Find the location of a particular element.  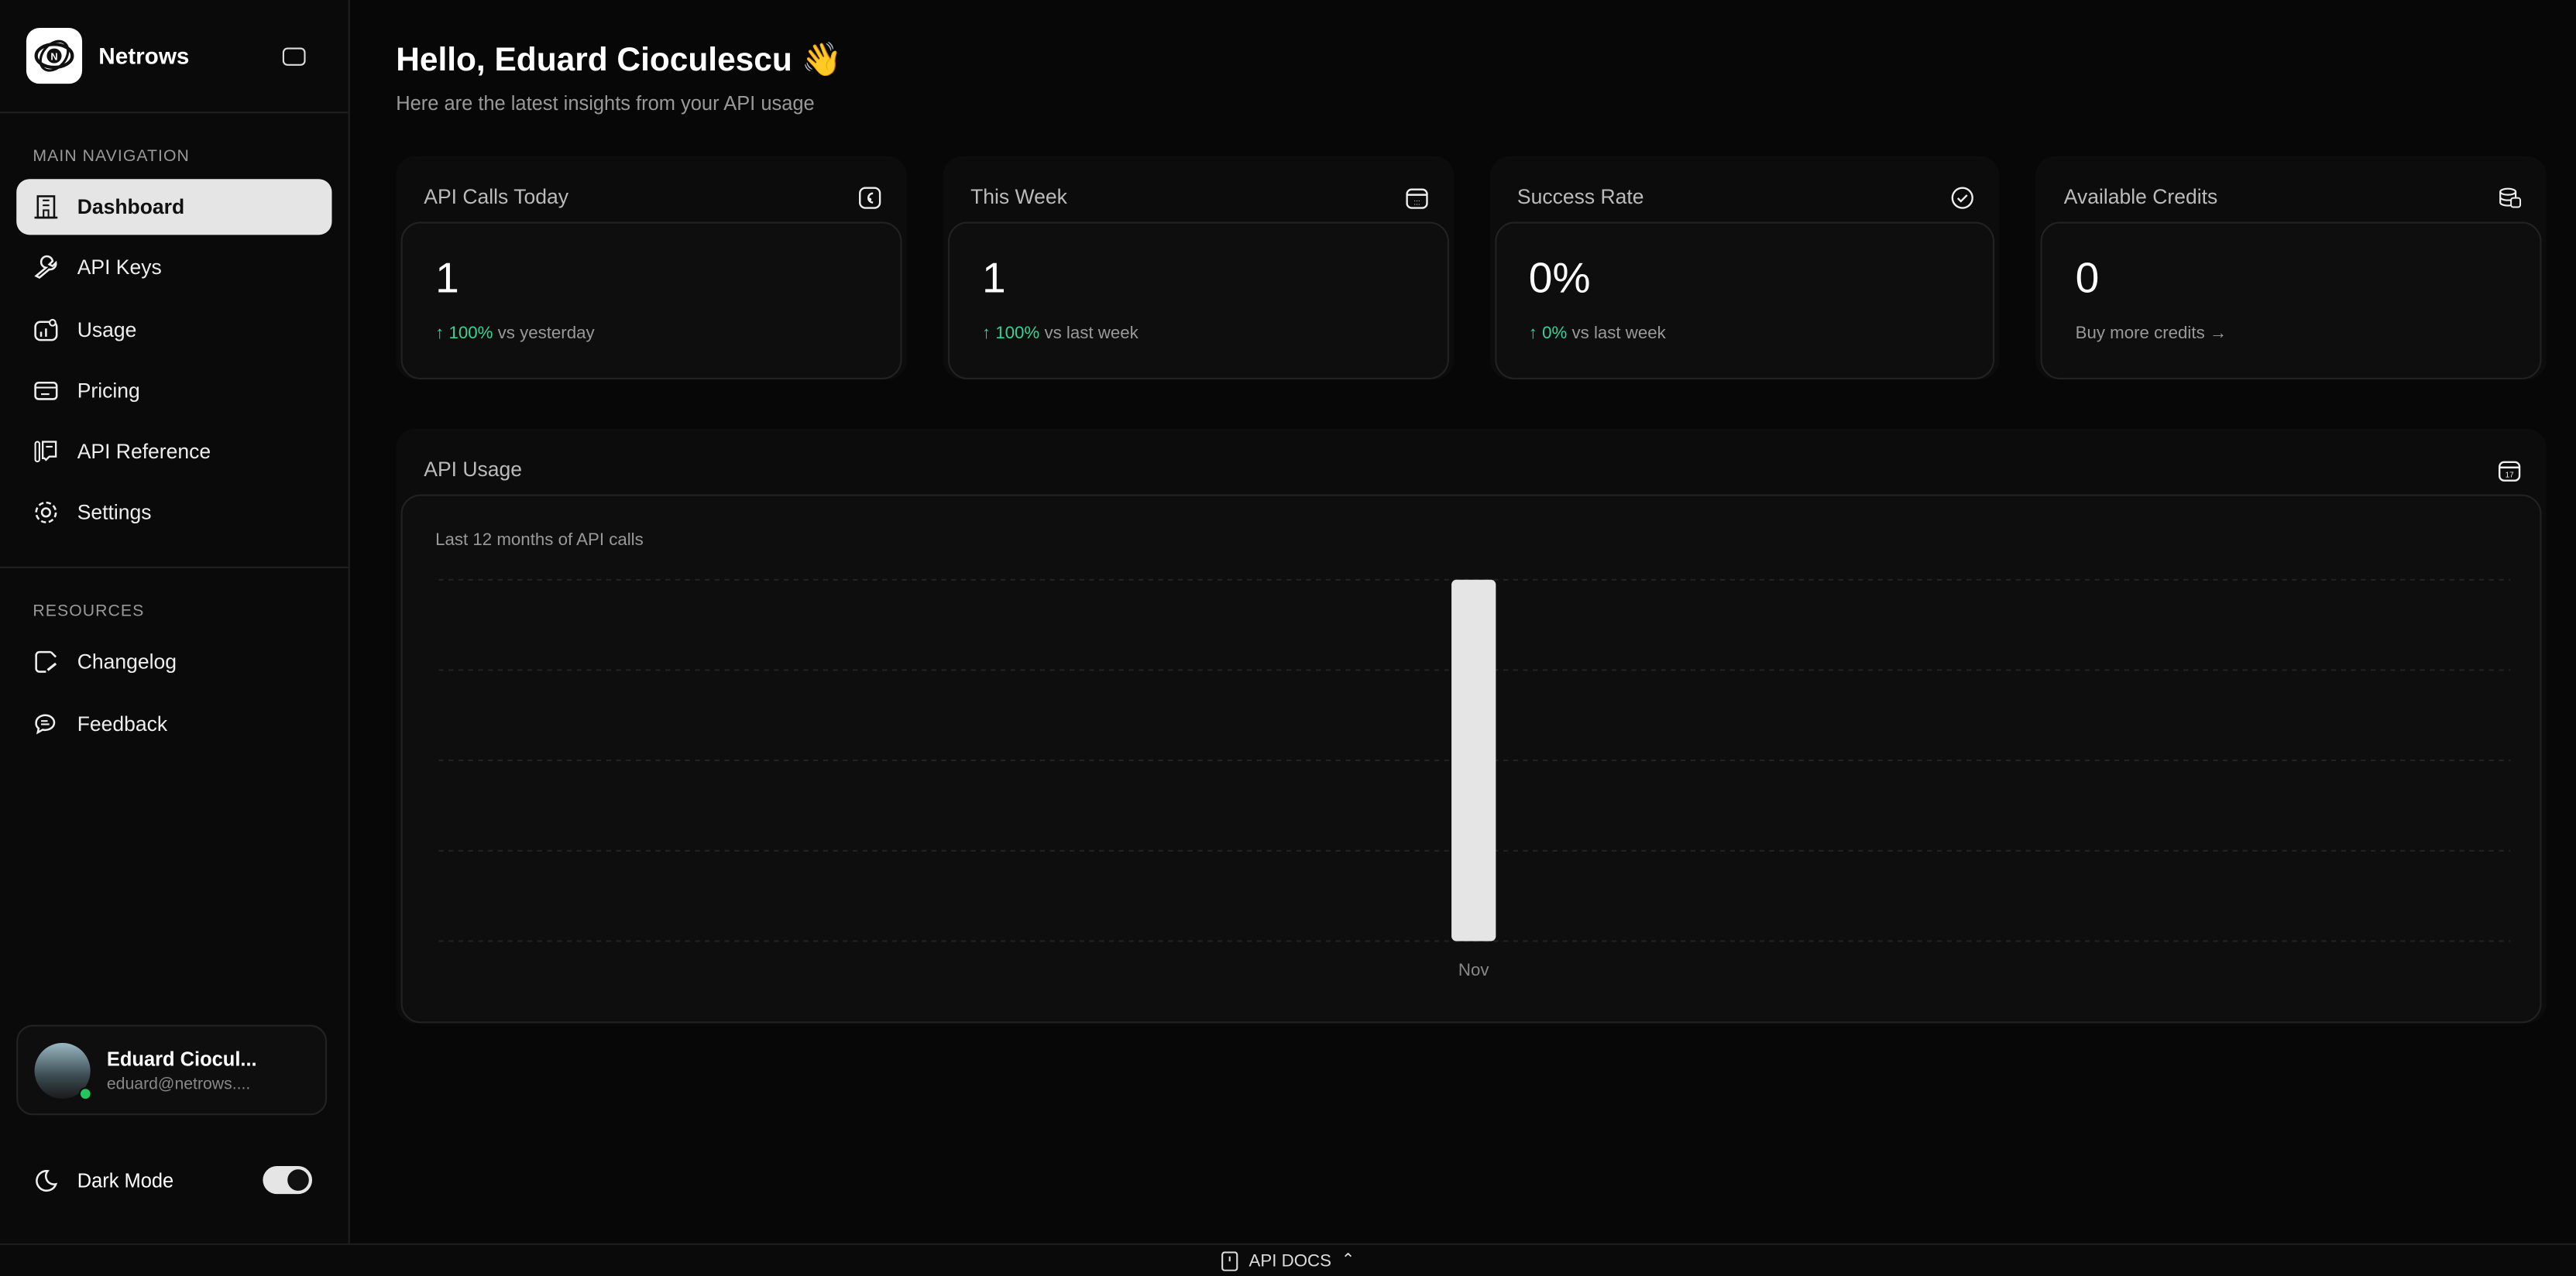

brand-name: Netrows is located at coordinates (144, 56).